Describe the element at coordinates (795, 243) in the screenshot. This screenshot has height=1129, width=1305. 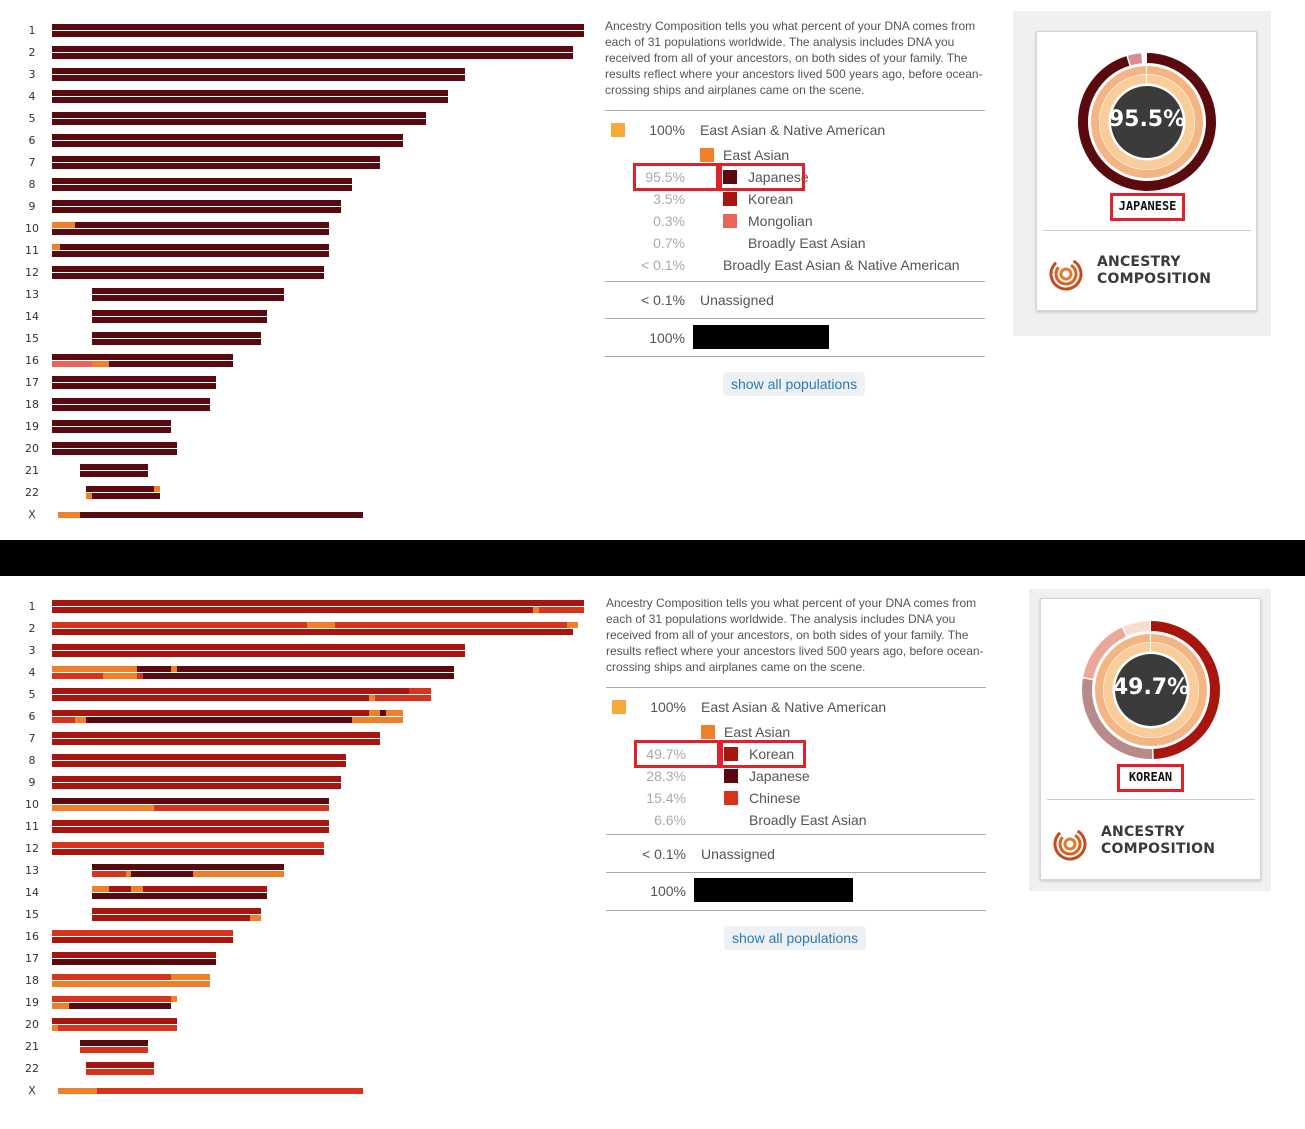
I see `population-row: 0.7% Broadly East Asian` at that location.